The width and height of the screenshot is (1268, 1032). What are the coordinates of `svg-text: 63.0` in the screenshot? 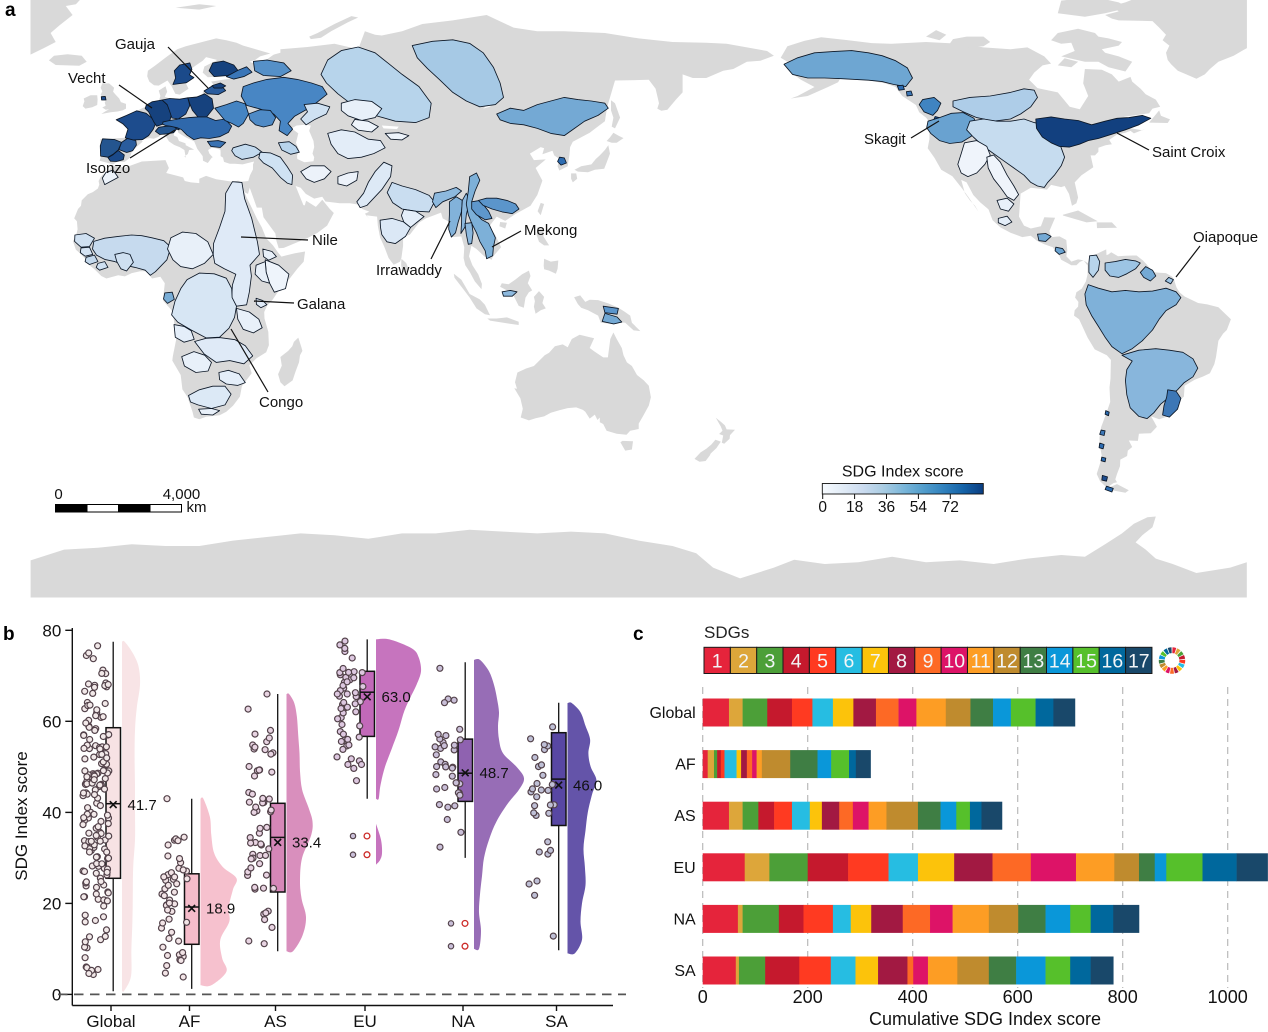 It's located at (396, 697).